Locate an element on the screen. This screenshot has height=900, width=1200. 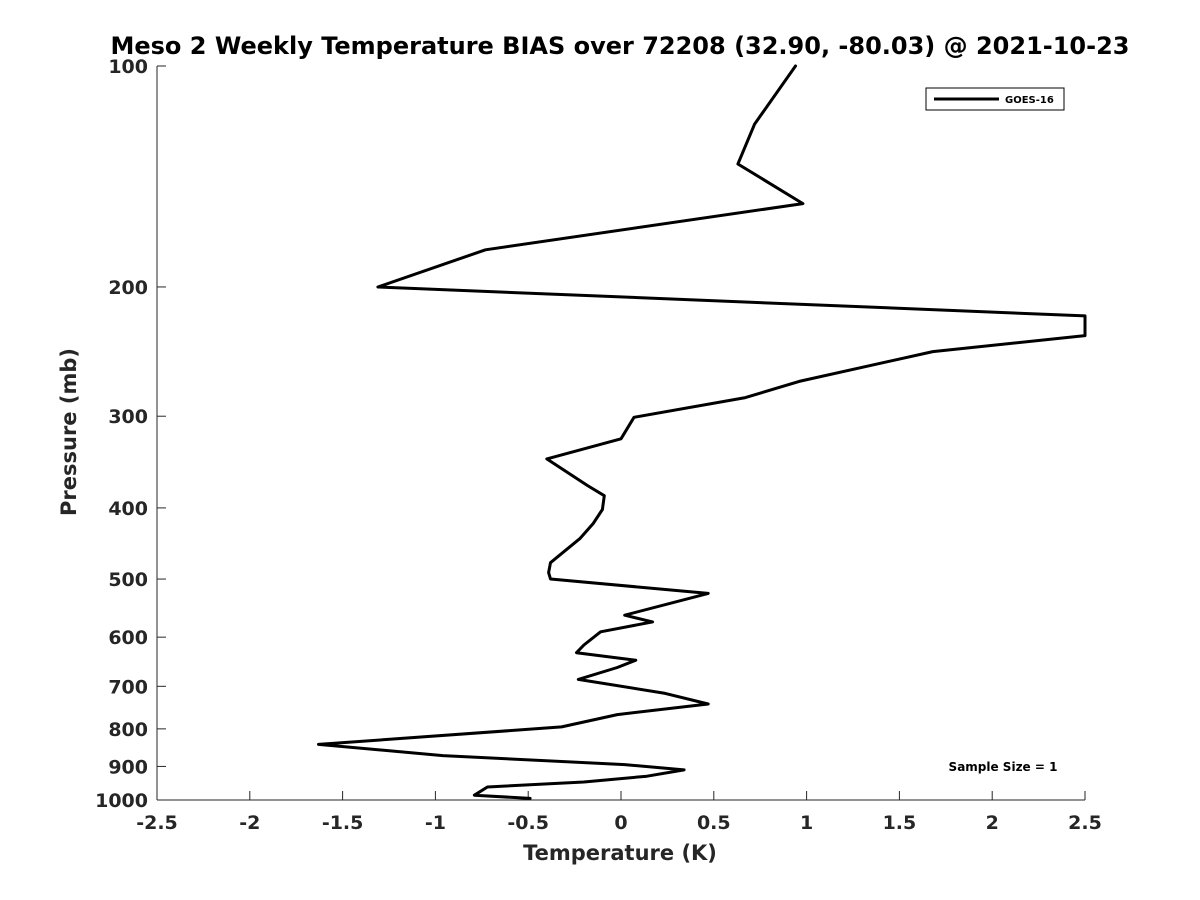
x-tick-label: -0.5 is located at coordinates (528, 823).